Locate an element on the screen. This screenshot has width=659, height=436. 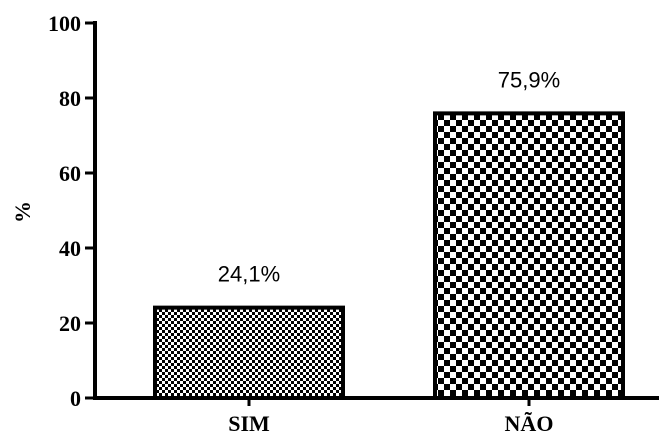
category-labels-layer: SIM NÃO is located at coordinates (390, 423).